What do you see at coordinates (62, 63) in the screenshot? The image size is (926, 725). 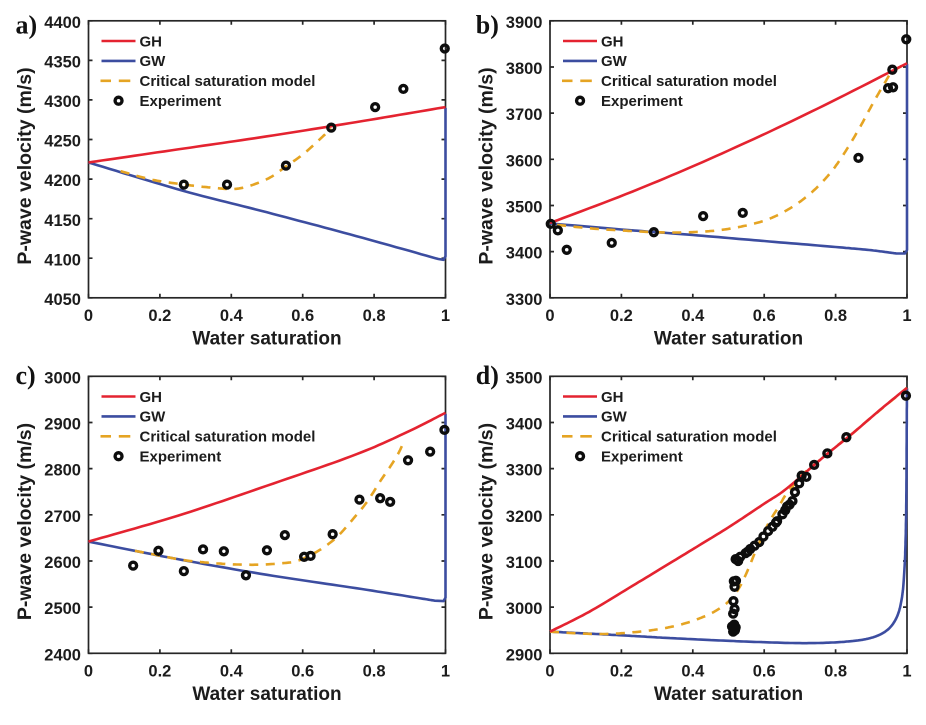 I see `svg-text: 4350` at bounding box center [62, 63].